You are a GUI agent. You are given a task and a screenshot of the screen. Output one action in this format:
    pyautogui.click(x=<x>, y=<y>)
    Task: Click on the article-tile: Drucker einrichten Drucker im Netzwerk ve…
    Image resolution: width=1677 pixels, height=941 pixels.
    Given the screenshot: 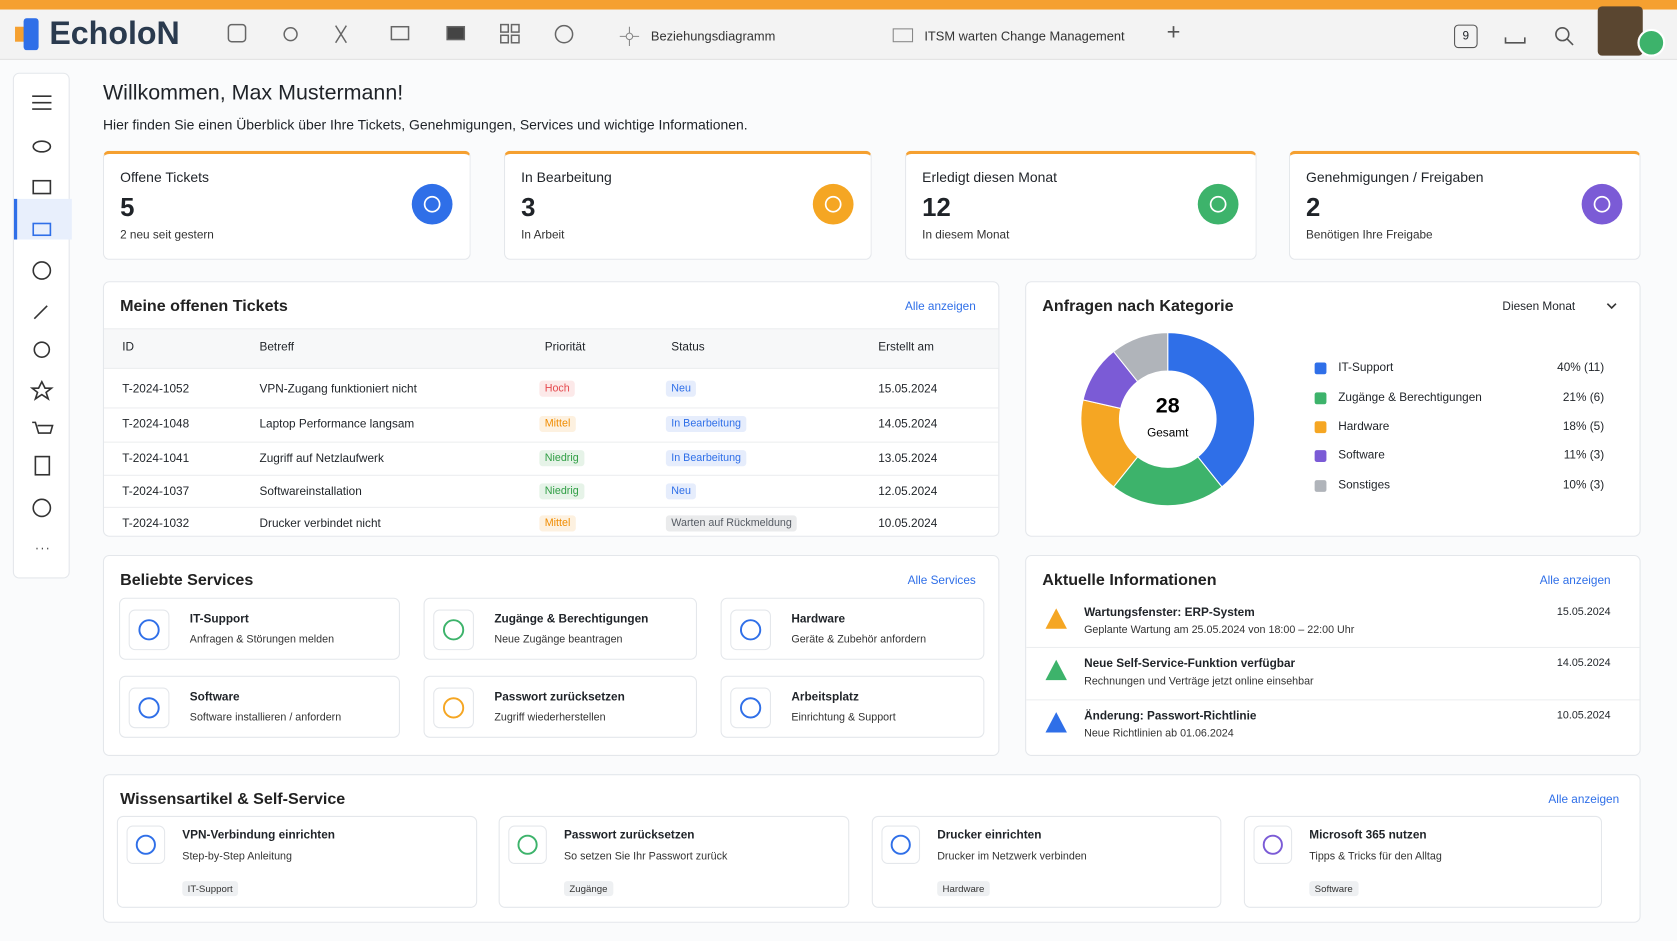 What is the action you would take?
    pyautogui.click(x=1046, y=861)
    